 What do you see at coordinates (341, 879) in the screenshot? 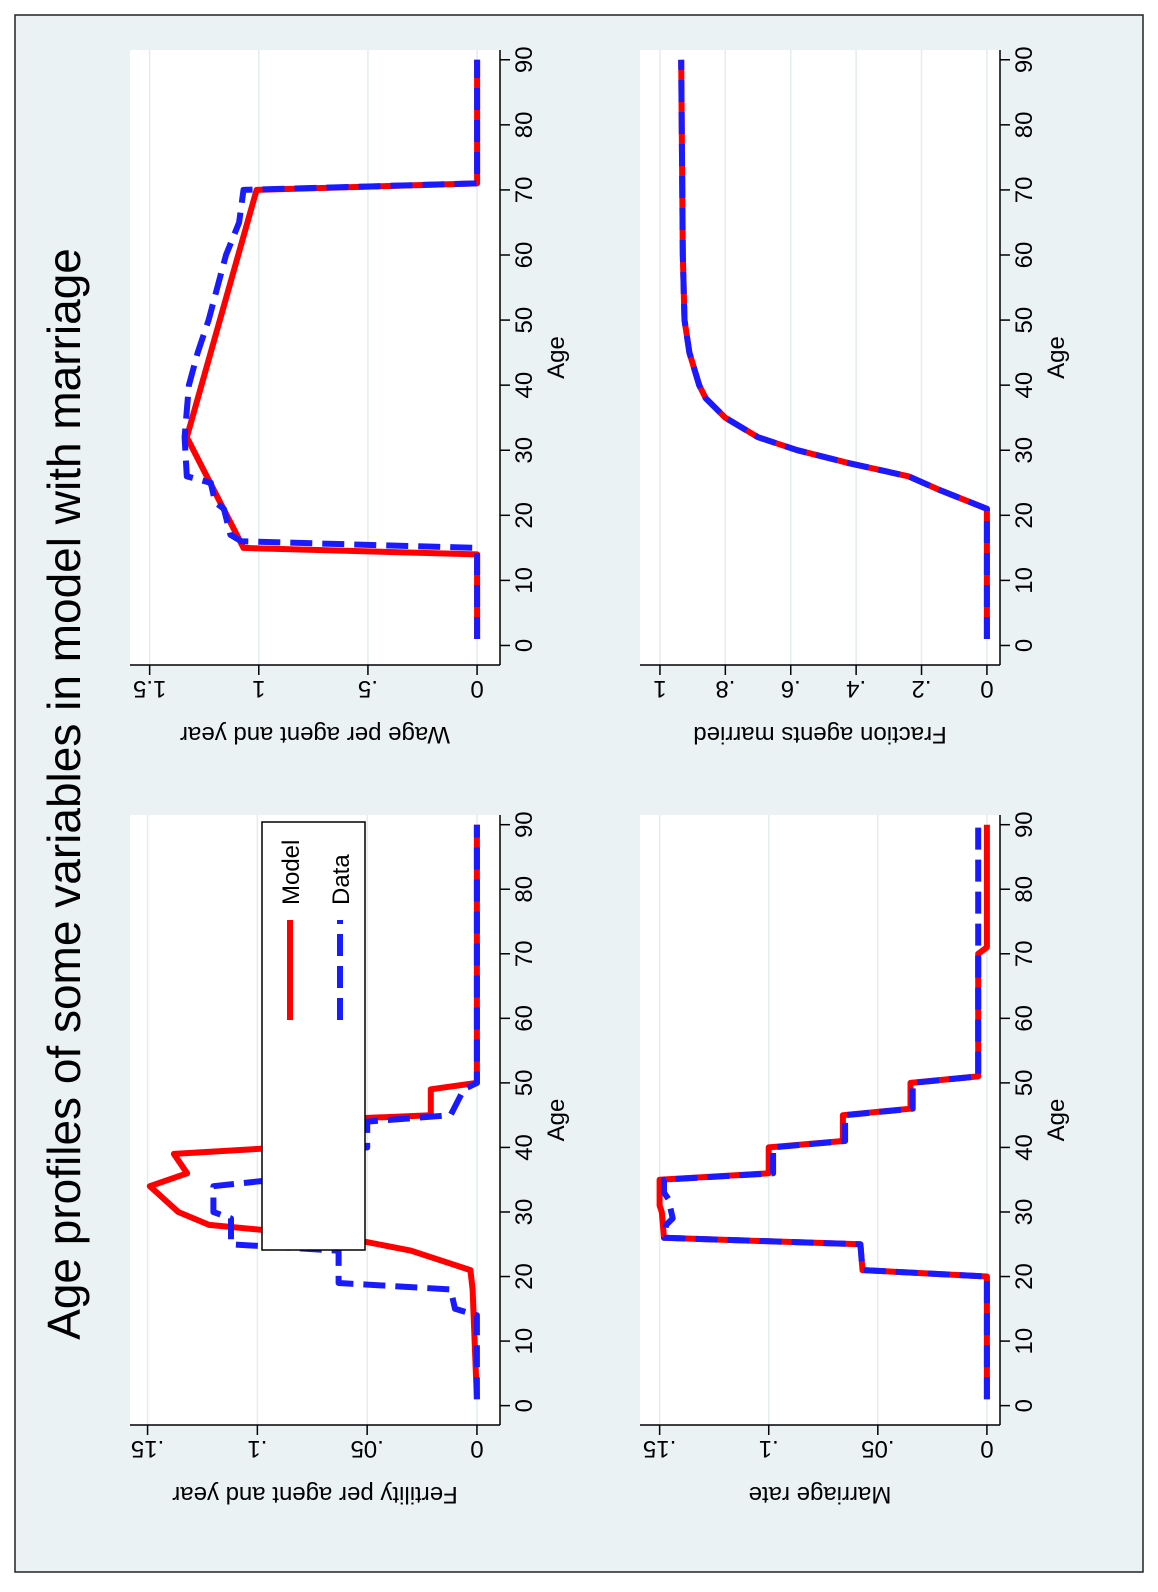
I see `legend-label: Data` at bounding box center [341, 879].